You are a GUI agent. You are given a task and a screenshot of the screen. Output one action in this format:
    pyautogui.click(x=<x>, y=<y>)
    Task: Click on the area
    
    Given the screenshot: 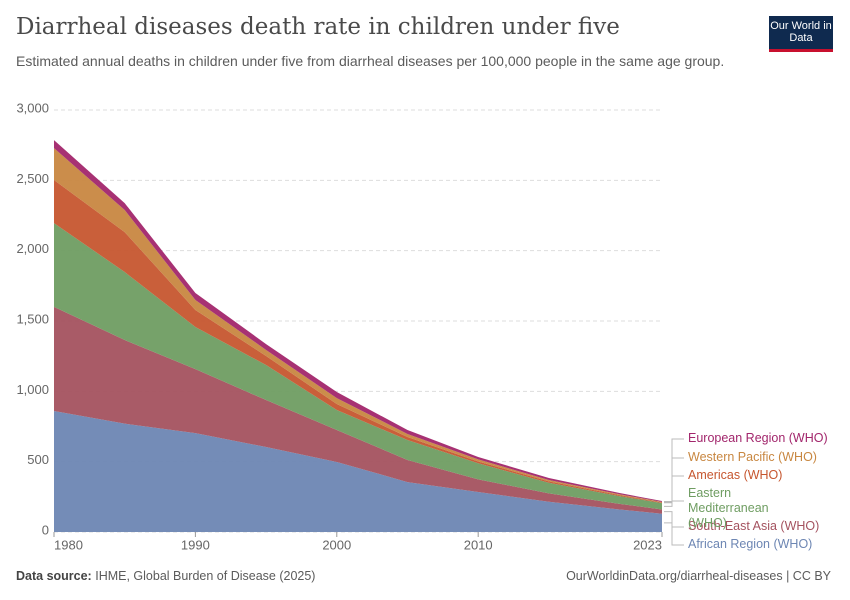 What is the action you would take?
    pyautogui.click(x=358, y=471)
    